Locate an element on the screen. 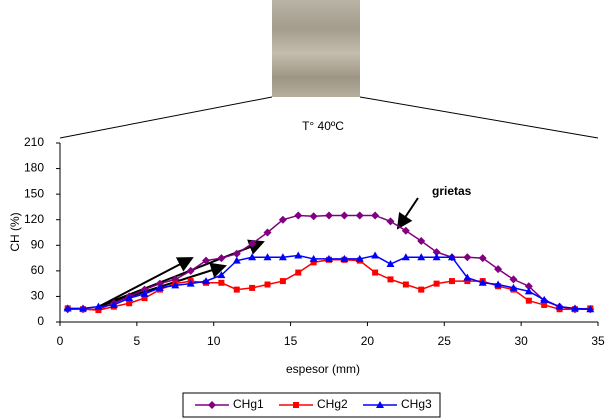  legend-label: CHg3 is located at coordinates (416, 404).